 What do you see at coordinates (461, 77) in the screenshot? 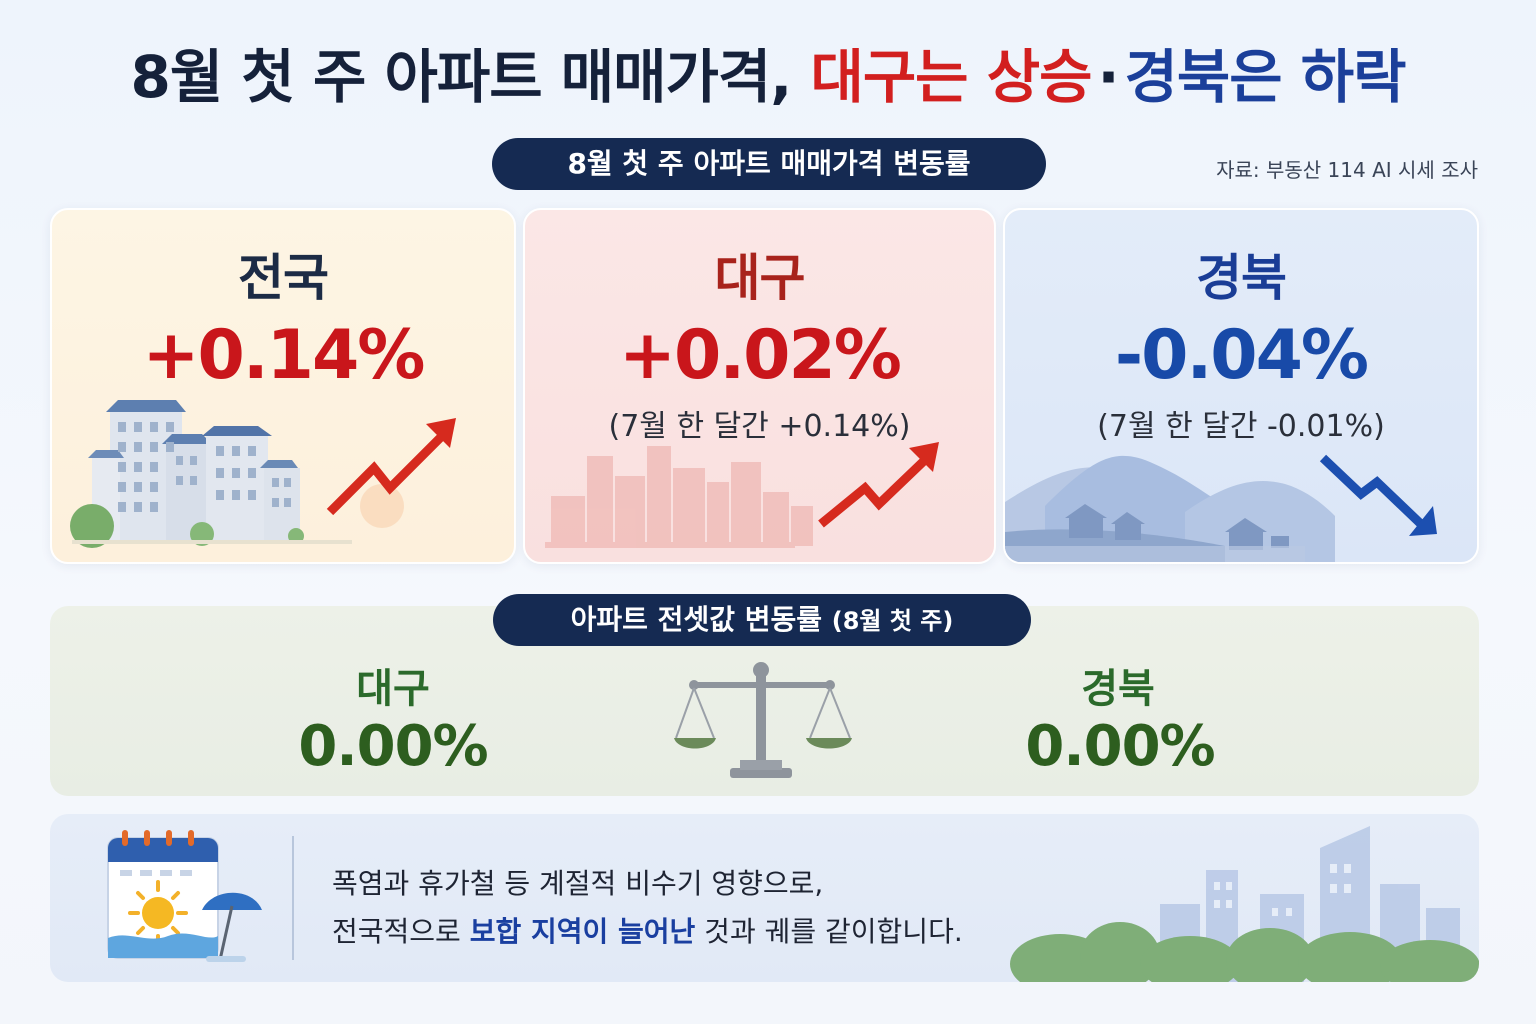
I see `title-part-1: 8월 첫 주 아파트 매매가격,` at bounding box center [461, 77].